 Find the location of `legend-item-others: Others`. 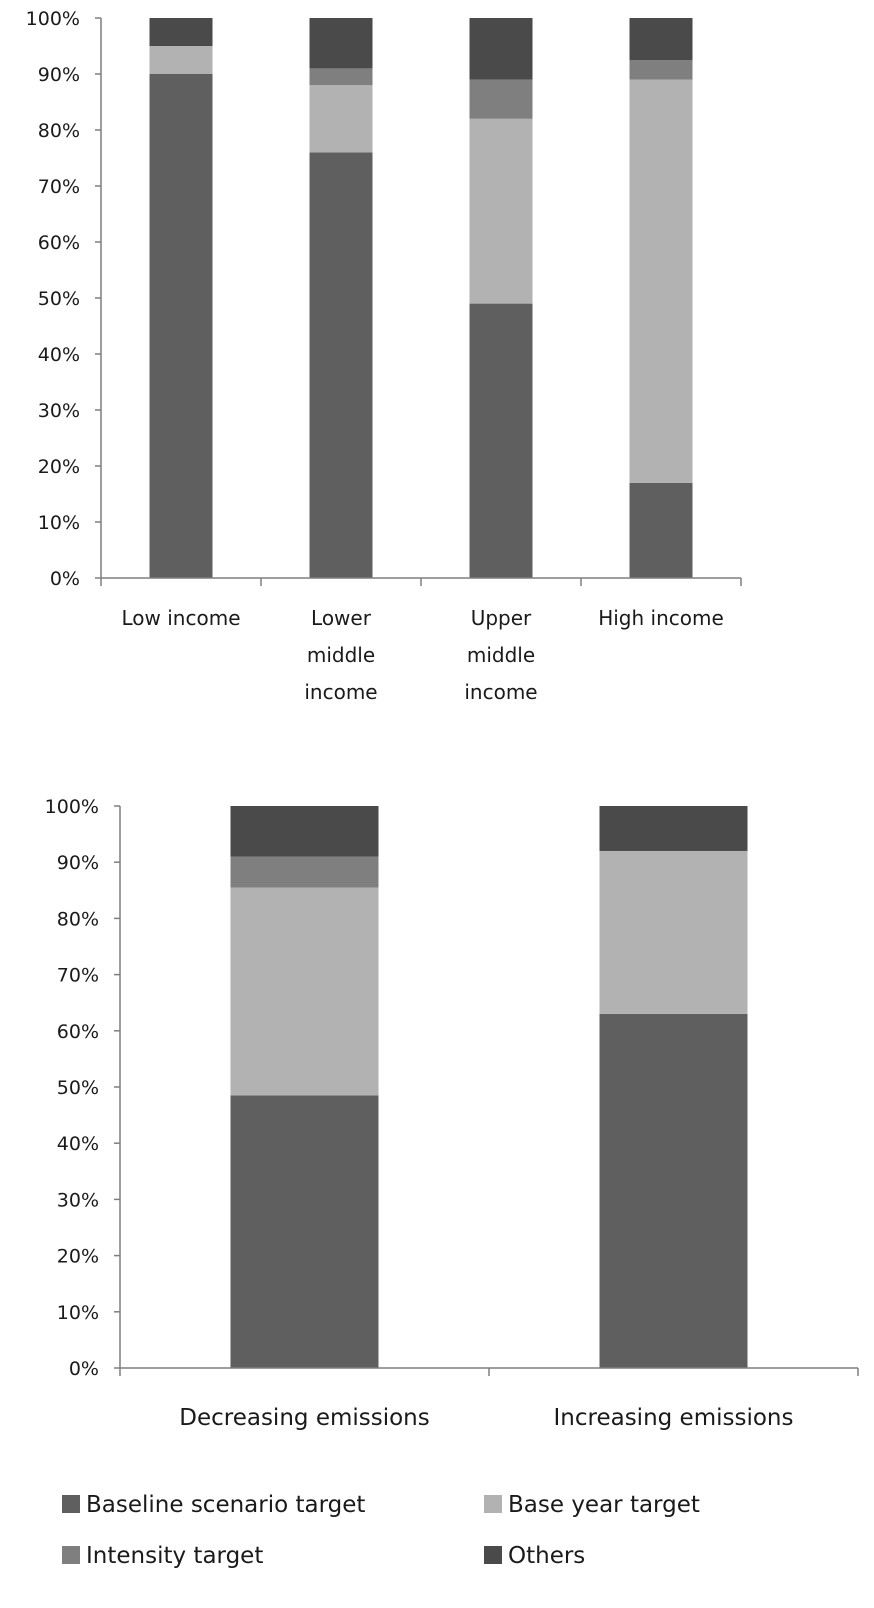

legend-item-others: Others is located at coordinates (534, 1556).